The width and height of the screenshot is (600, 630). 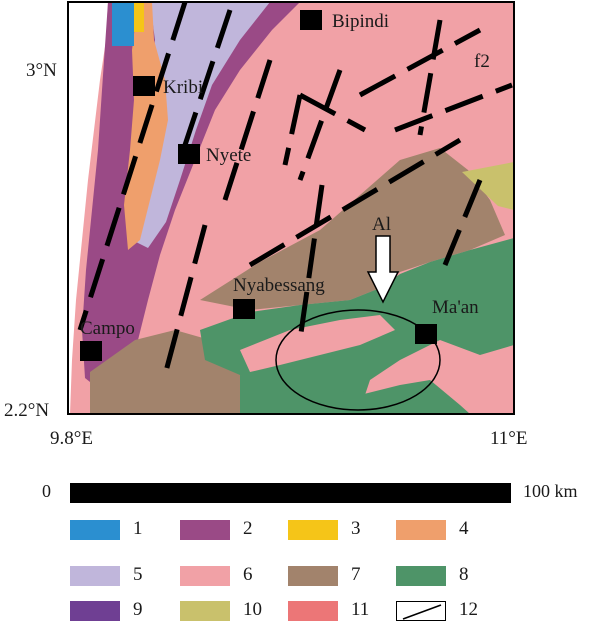 What do you see at coordinates (123, 24) in the screenshot?
I see `unit-1-area` at bounding box center [123, 24].